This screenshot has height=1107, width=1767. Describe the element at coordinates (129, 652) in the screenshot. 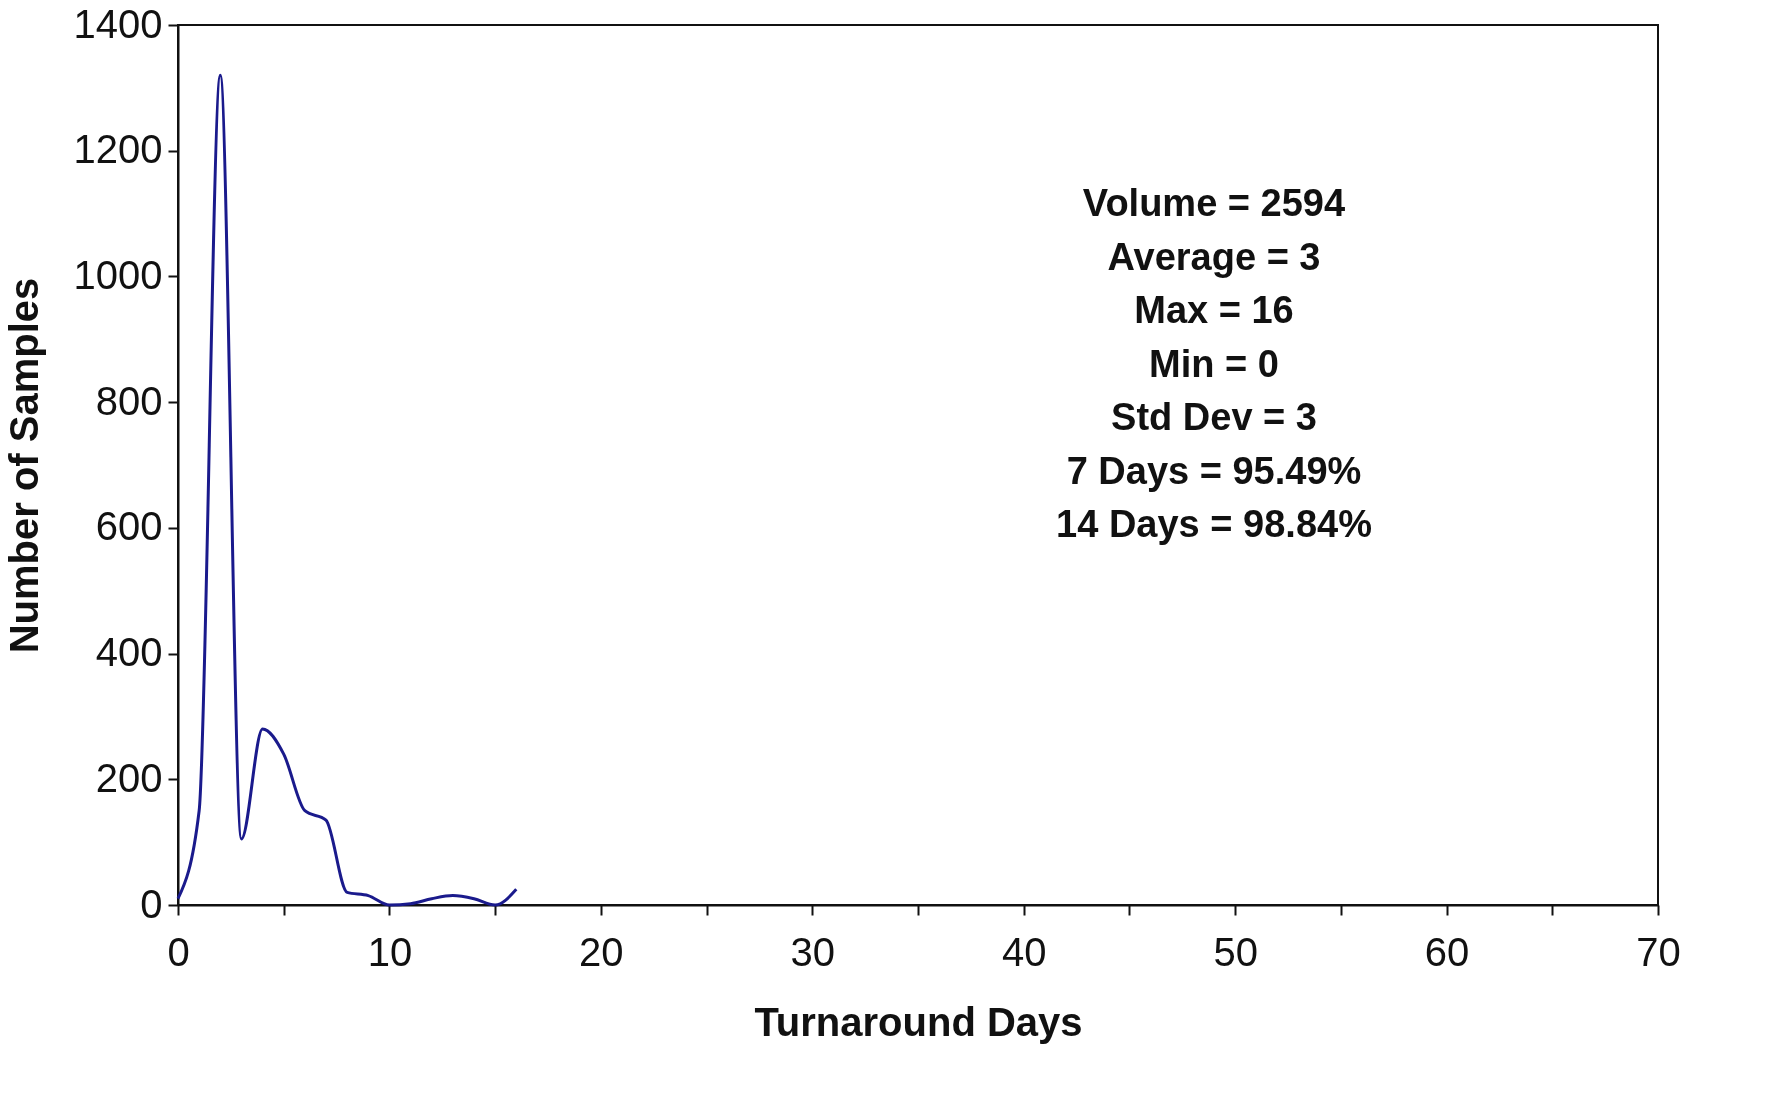

I see `y-tick-label: 400` at that location.